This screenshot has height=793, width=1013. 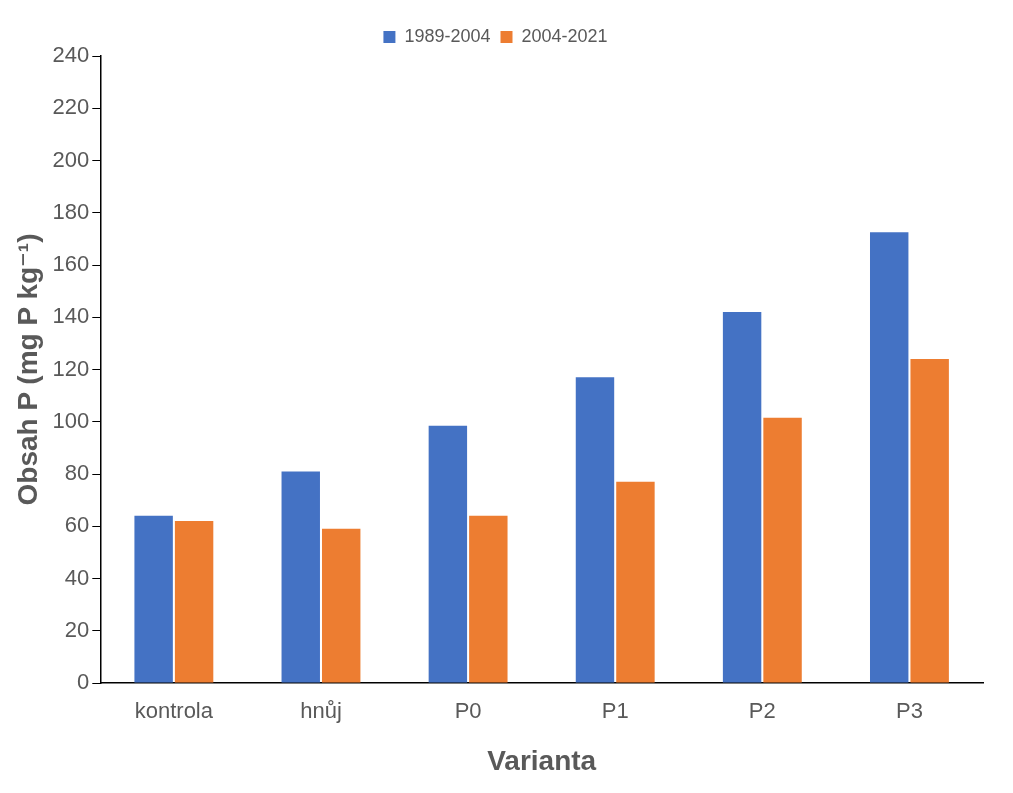 I want to click on x-tick-label: P3, so click(x=909, y=711).